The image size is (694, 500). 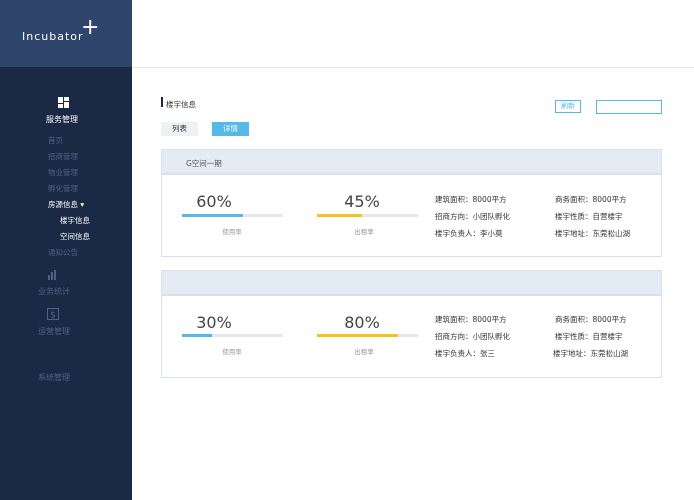 I want to click on page-title: 楼宇信息, so click(x=181, y=104).